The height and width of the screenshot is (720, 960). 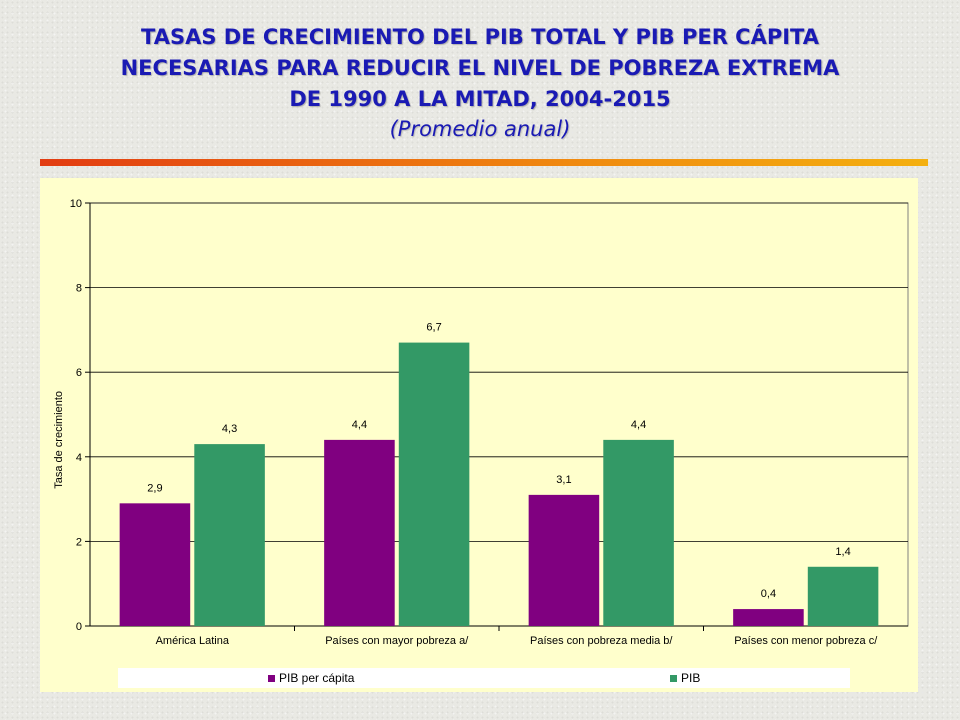 What do you see at coordinates (638, 425) in the screenshot?
I see `data-label-pib-2: 4,4` at bounding box center [638, 425].